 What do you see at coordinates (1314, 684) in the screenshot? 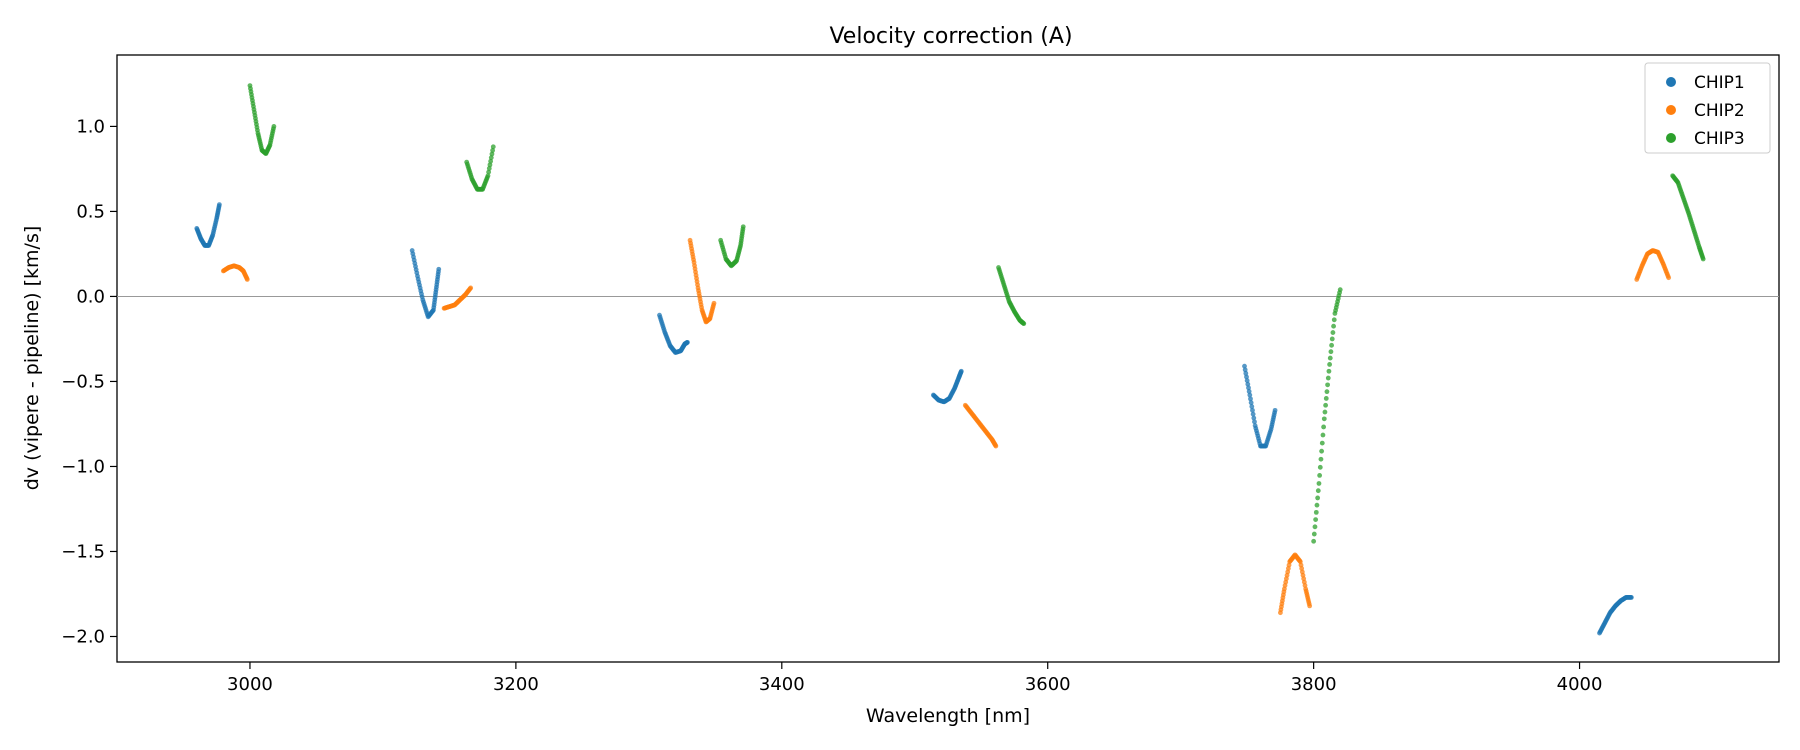
I see `x-tick-label: 3800` at bounding box center [1314, 684].